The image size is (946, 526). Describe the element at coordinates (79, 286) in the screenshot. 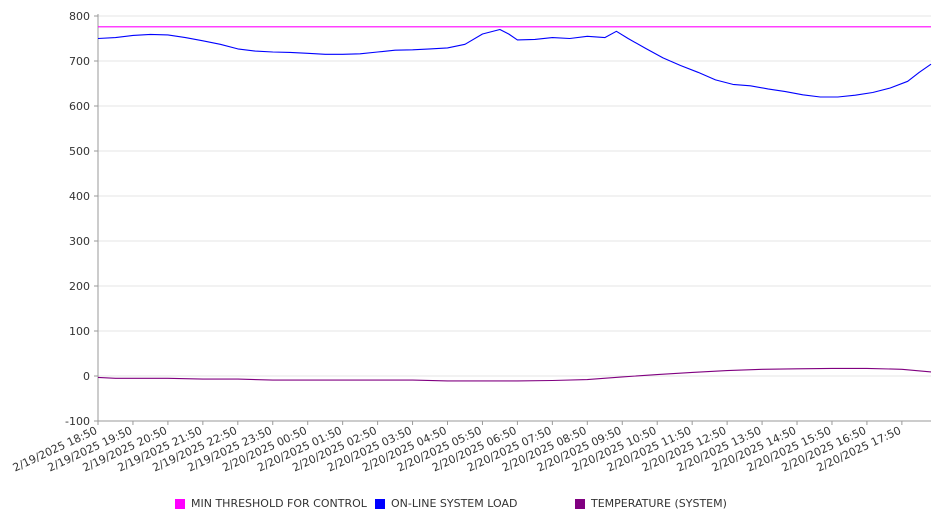

I see `y-tick-label: 200` at that location.